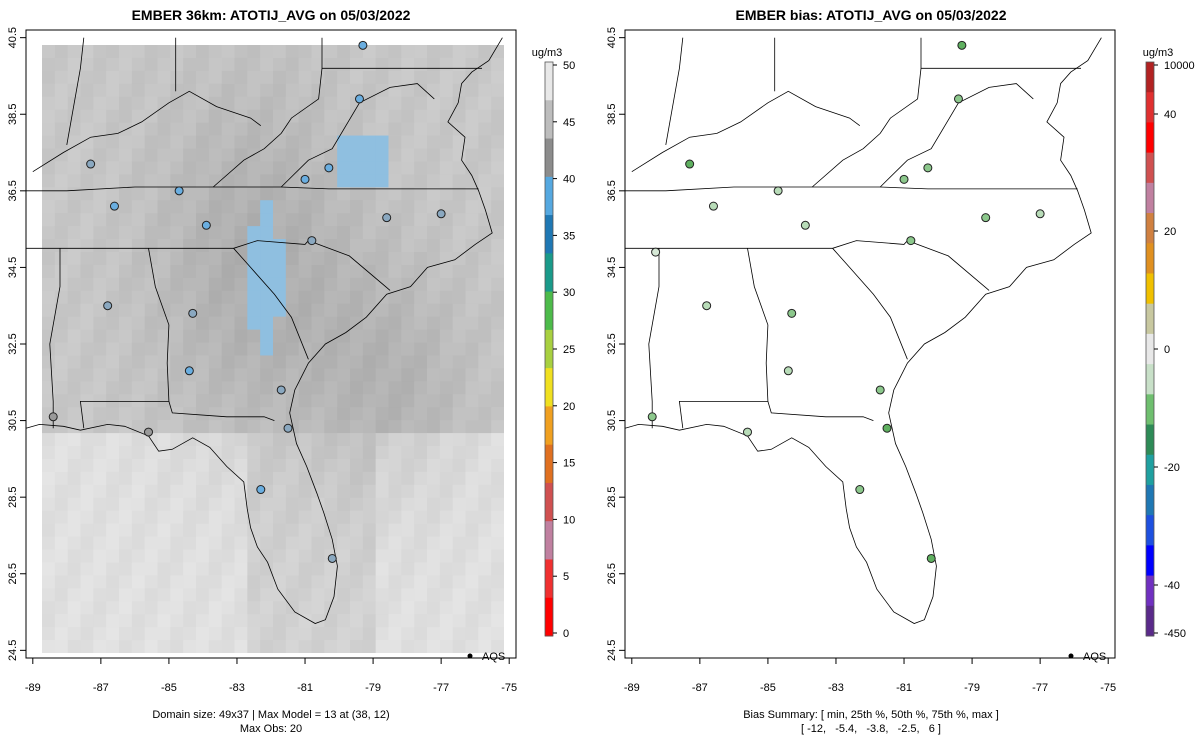 Image resolution: width=1200 pixels, height=750 pixels. I want to click on right-legend-label: AQS, so click(1094, 657).